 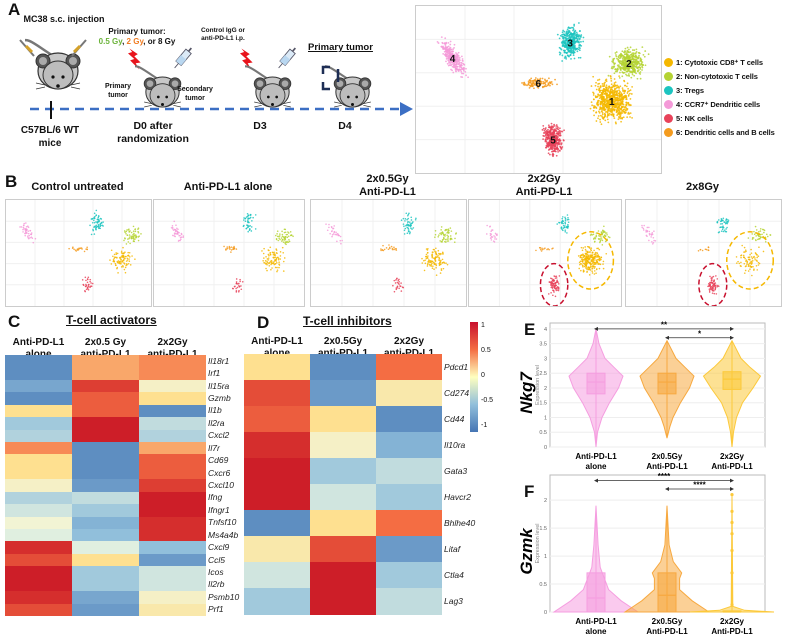 What do you see at coordinates (137, 31) in the screenshot?
I see `primary-tumor-heading: Primary tumor:` at bounding box center [137, 31].